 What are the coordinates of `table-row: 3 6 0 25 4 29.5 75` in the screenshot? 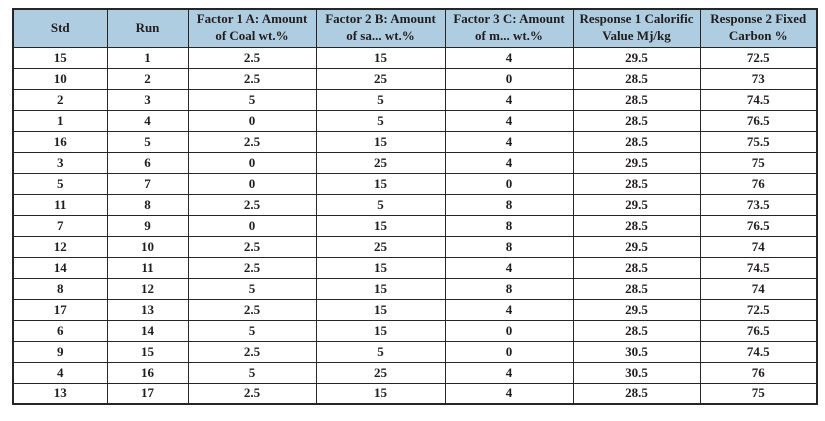 It's located at (415, 162).